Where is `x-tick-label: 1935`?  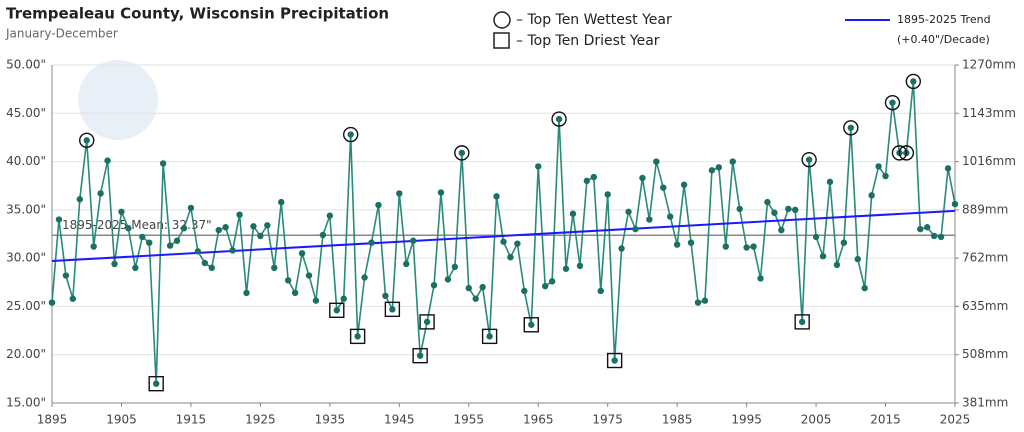
x-tick-label: 1935 is located at coordinates (330, 420).